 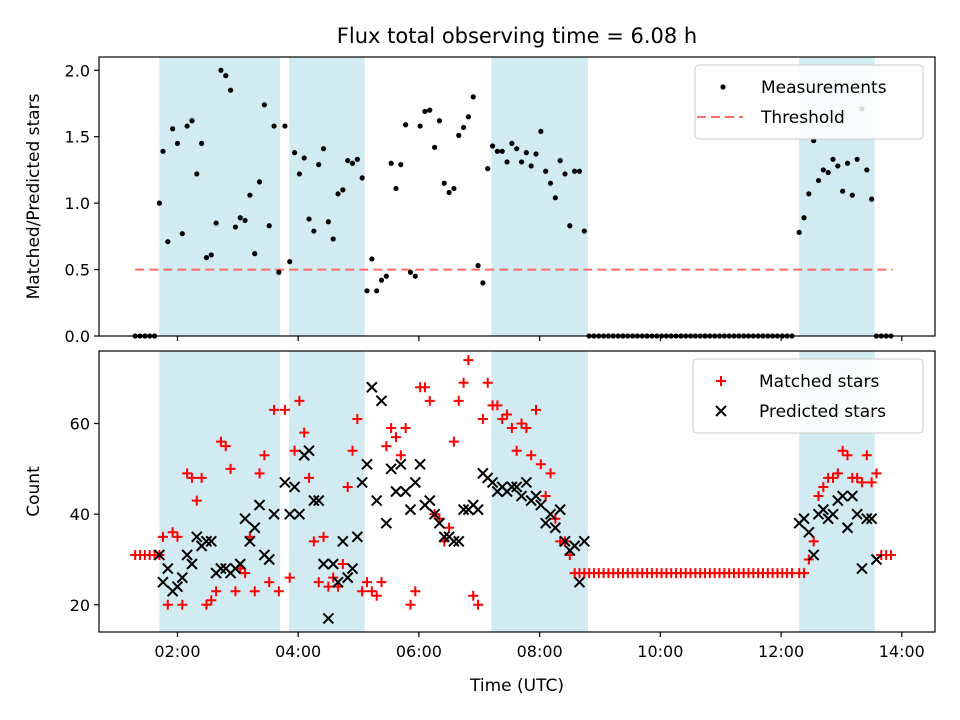 What do you see at coordinates (824, 88) in the screenshot?
I see `legend-label: Measurements` at bounding box center [824, 88].